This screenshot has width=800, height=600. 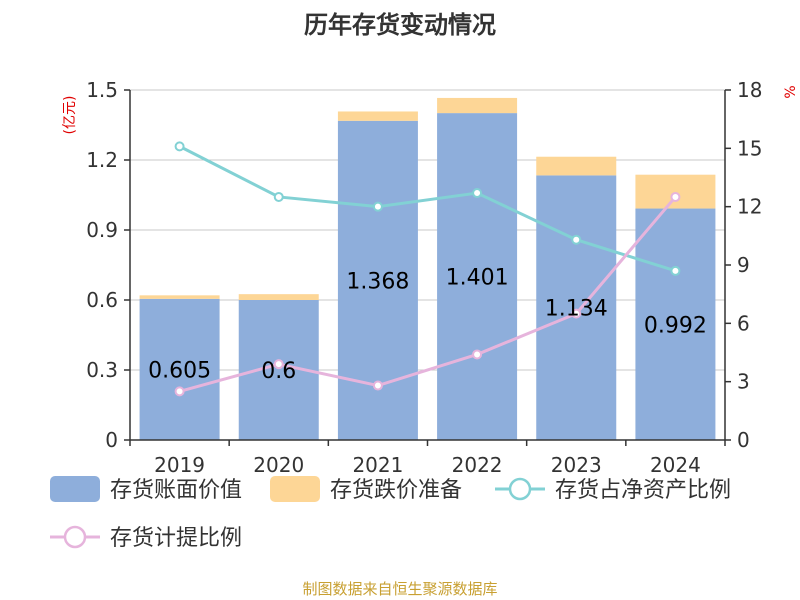 I want to click on bar-value-label: 1.401, so click(x=477, y=278).